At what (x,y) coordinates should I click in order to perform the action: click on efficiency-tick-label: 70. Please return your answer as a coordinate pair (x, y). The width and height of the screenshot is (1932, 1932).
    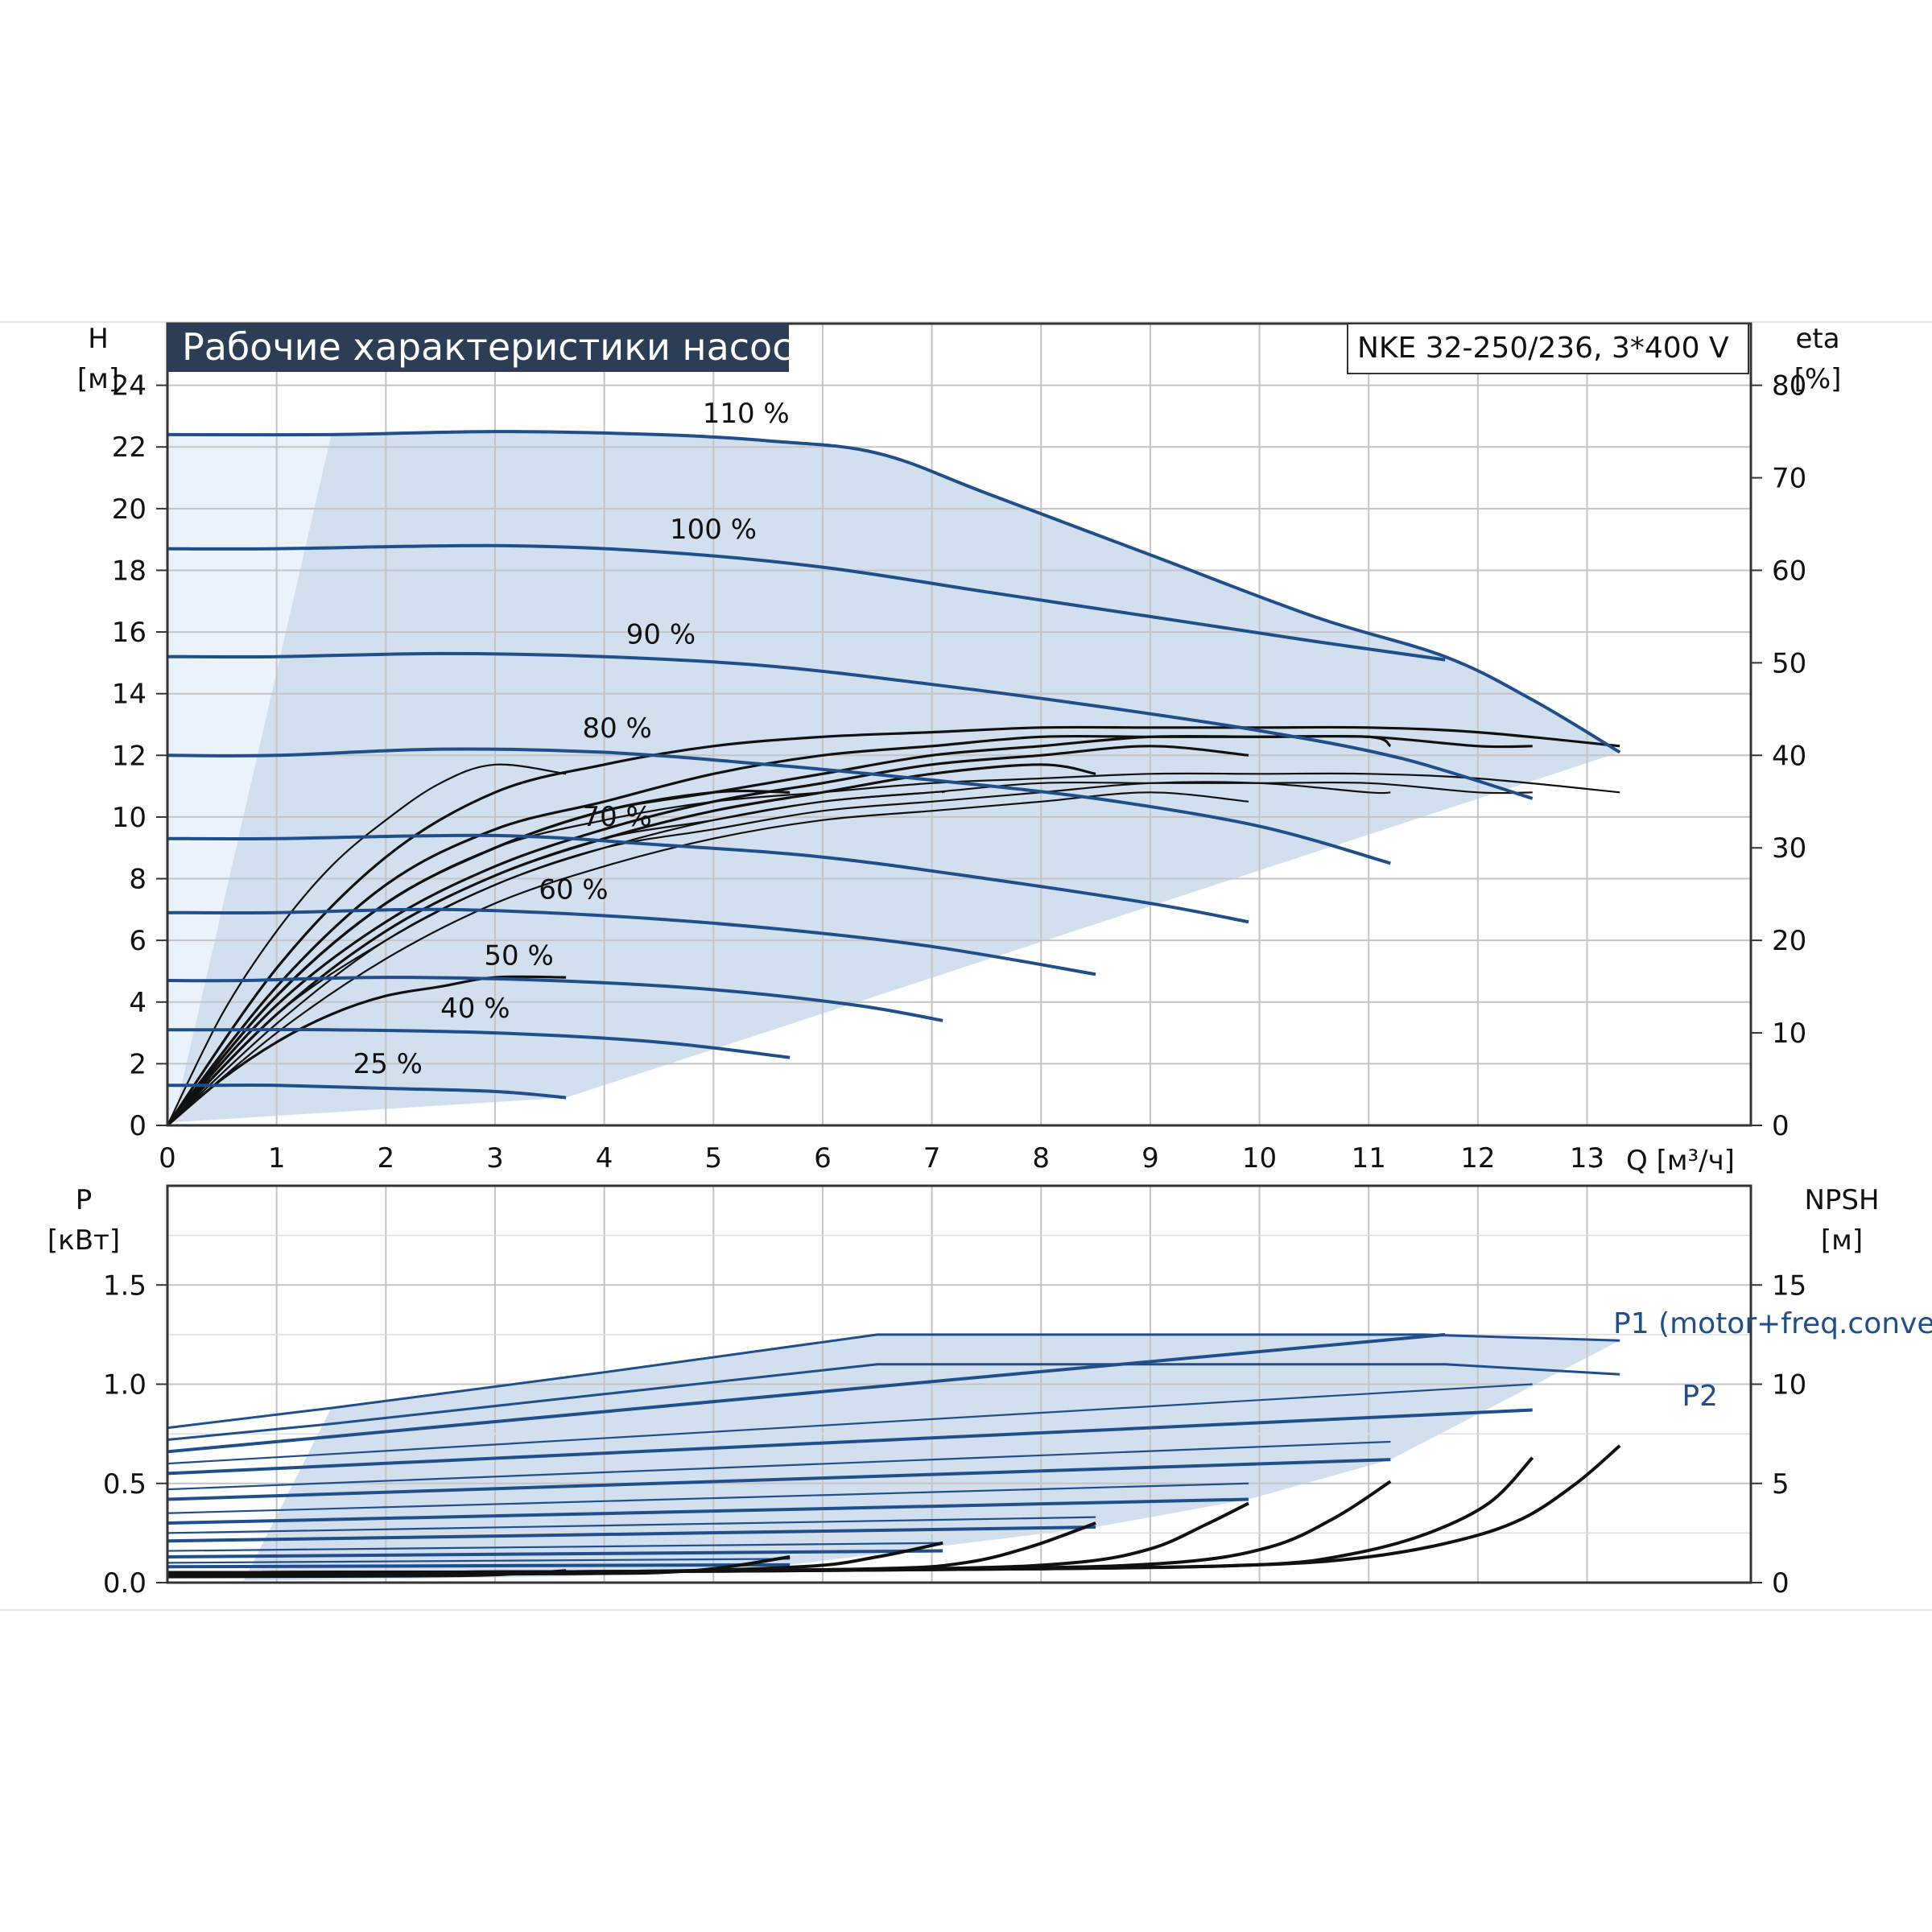
    Looking at the image, I should click on (1789, 479).